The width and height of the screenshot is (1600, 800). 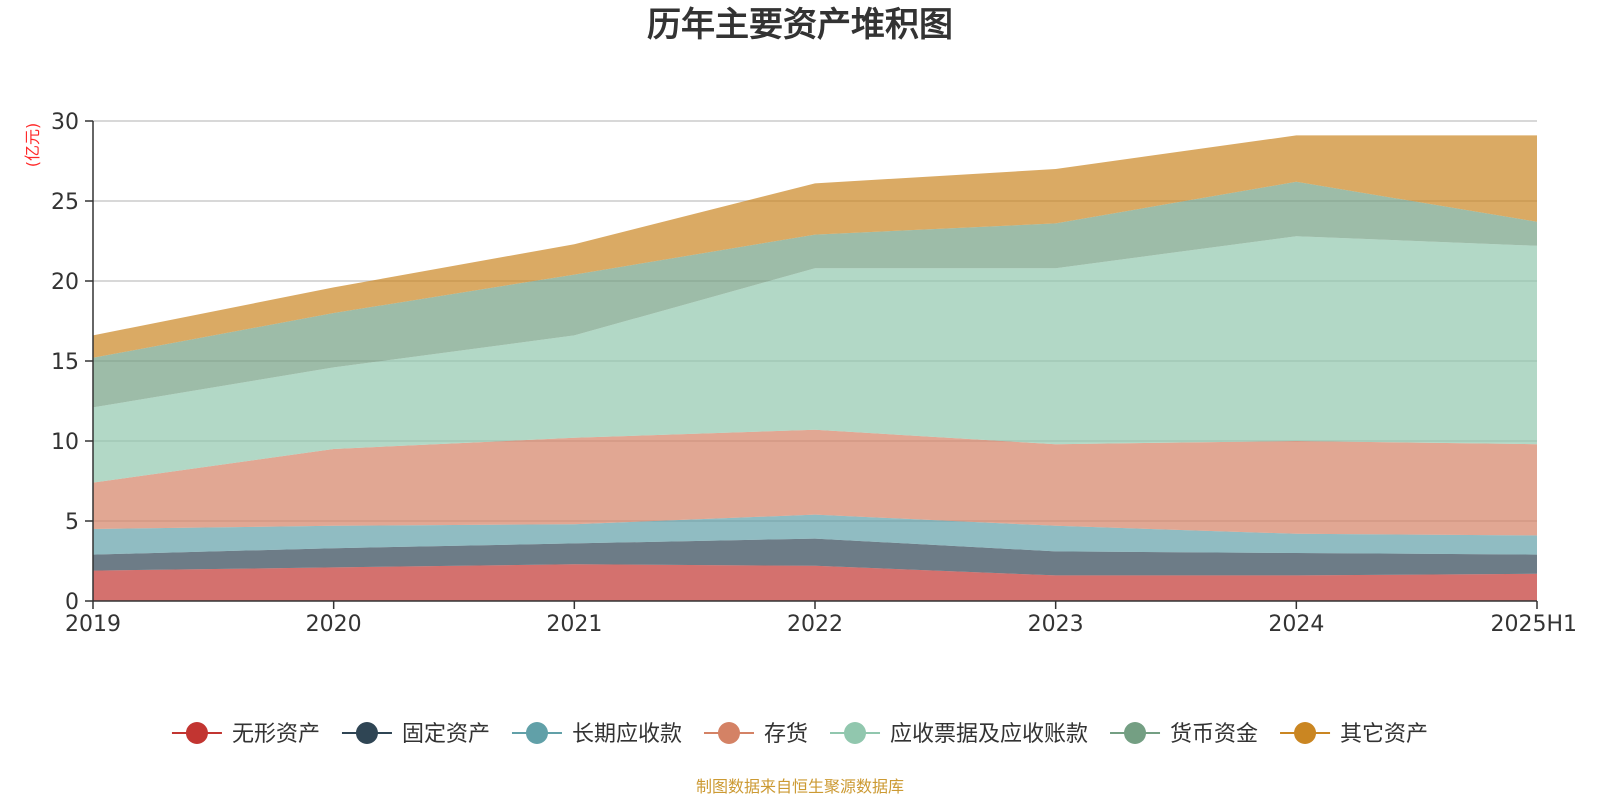 I want to click on legend-label: 存货, so click(x=786, y=734).